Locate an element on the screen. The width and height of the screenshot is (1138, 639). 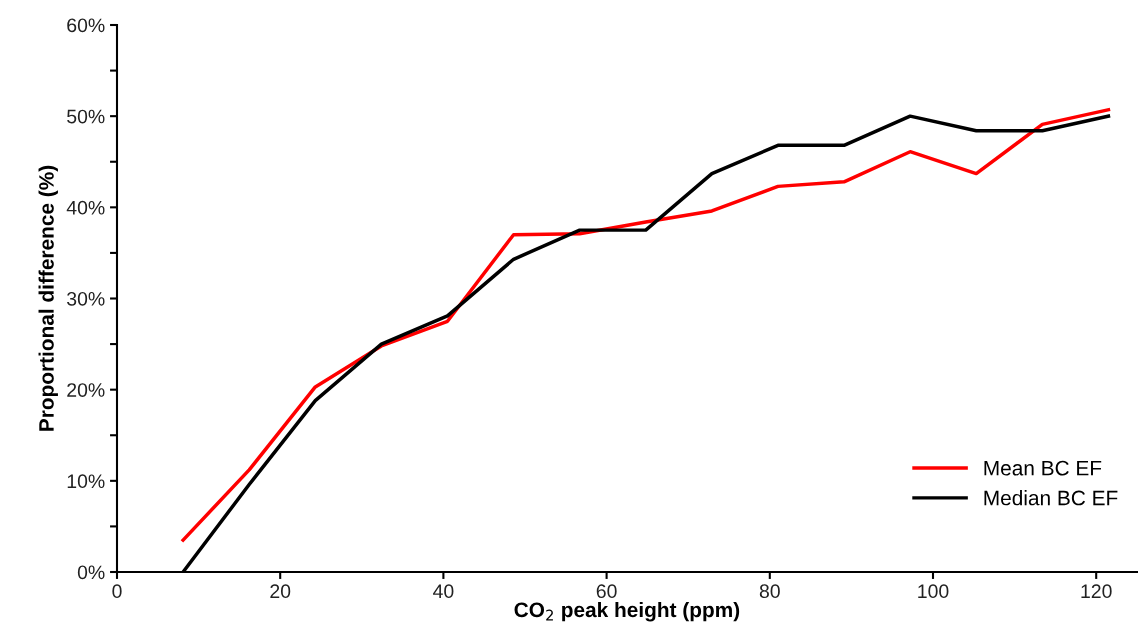
y-tick-label: 20% is located at coordinates (86, 390).